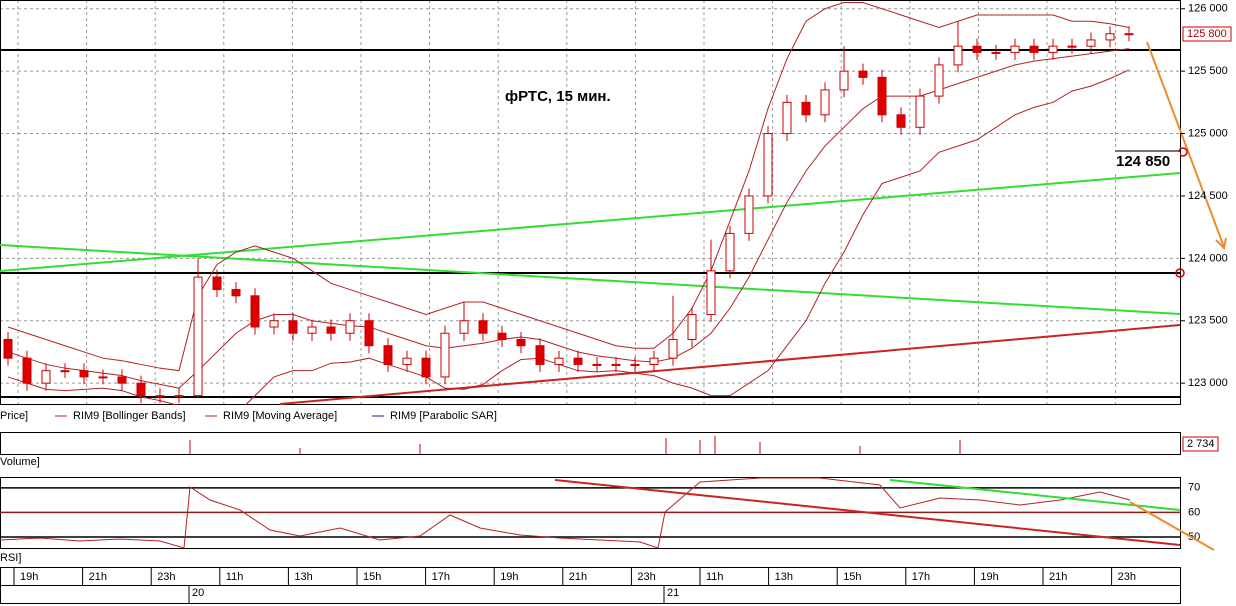  What do you see at coordinates (1221, 244) in the screenshot?
I see `arrow-head` at bounding box center [1221, 244].